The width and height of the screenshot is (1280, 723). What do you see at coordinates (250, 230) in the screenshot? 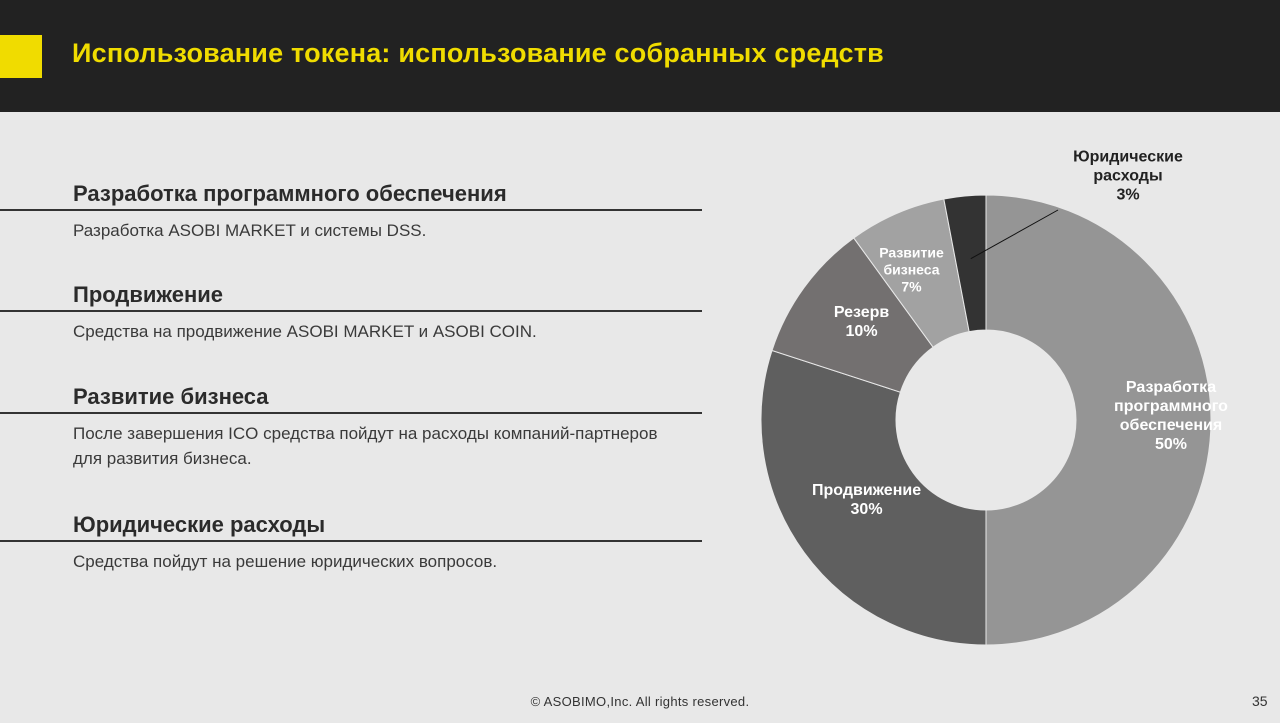
I see `section-body: Разработка ASOBI MARKET и системы DSS.` at bounding box center [250, 230].